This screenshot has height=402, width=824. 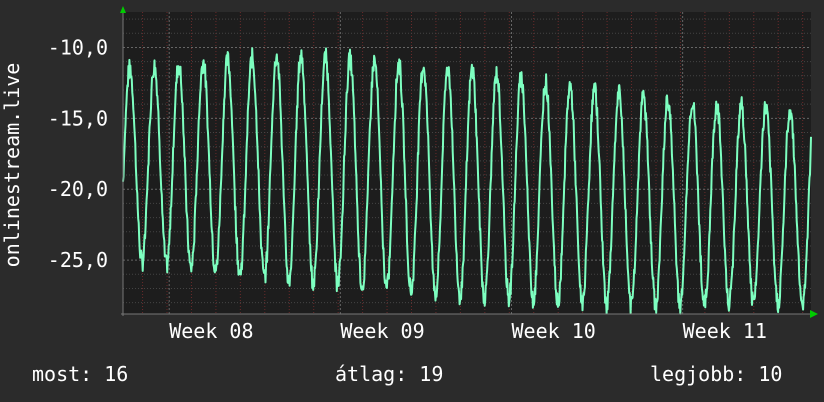 What do you see at coordinates (382, 331) in the screenshot?
I see `x-tick-label: Week 09` at bounding box center [382, 331].